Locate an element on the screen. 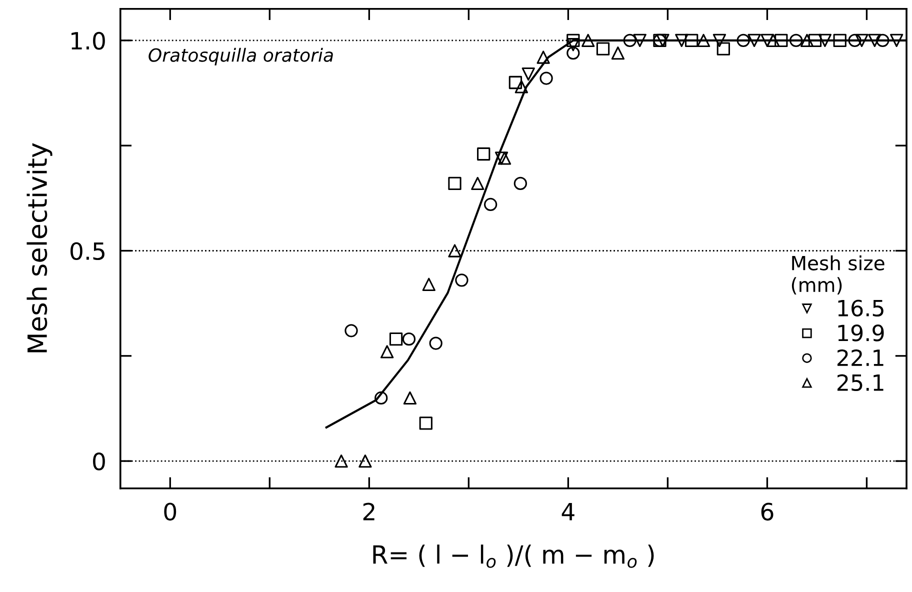  y-tick-label: 0 is located at coordinates (99, 461).